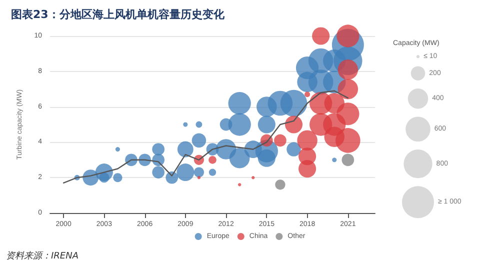 This screenshot has width=500, height=265. Describe the element at coordinates (118, 14) in the screenshot. I see `chart-title: 图表23：分地区海上风机单机容量历史变化` at that location.